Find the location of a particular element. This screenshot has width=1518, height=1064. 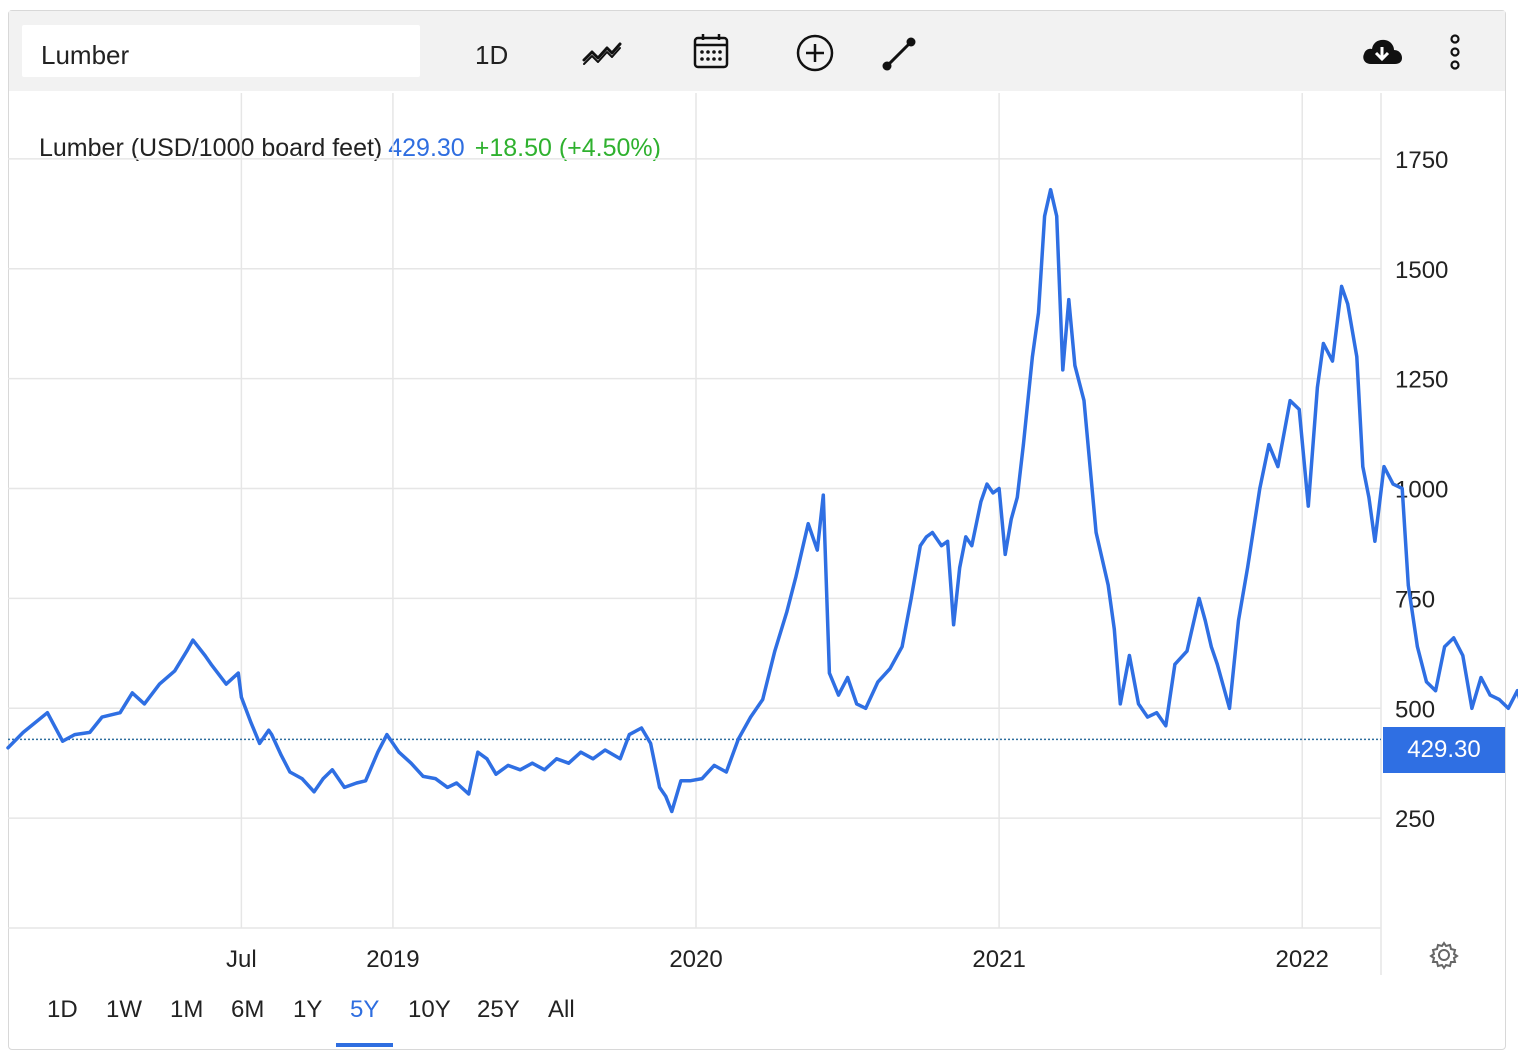

range-button-1y: 1Y is located at coordinates (308, 1009).